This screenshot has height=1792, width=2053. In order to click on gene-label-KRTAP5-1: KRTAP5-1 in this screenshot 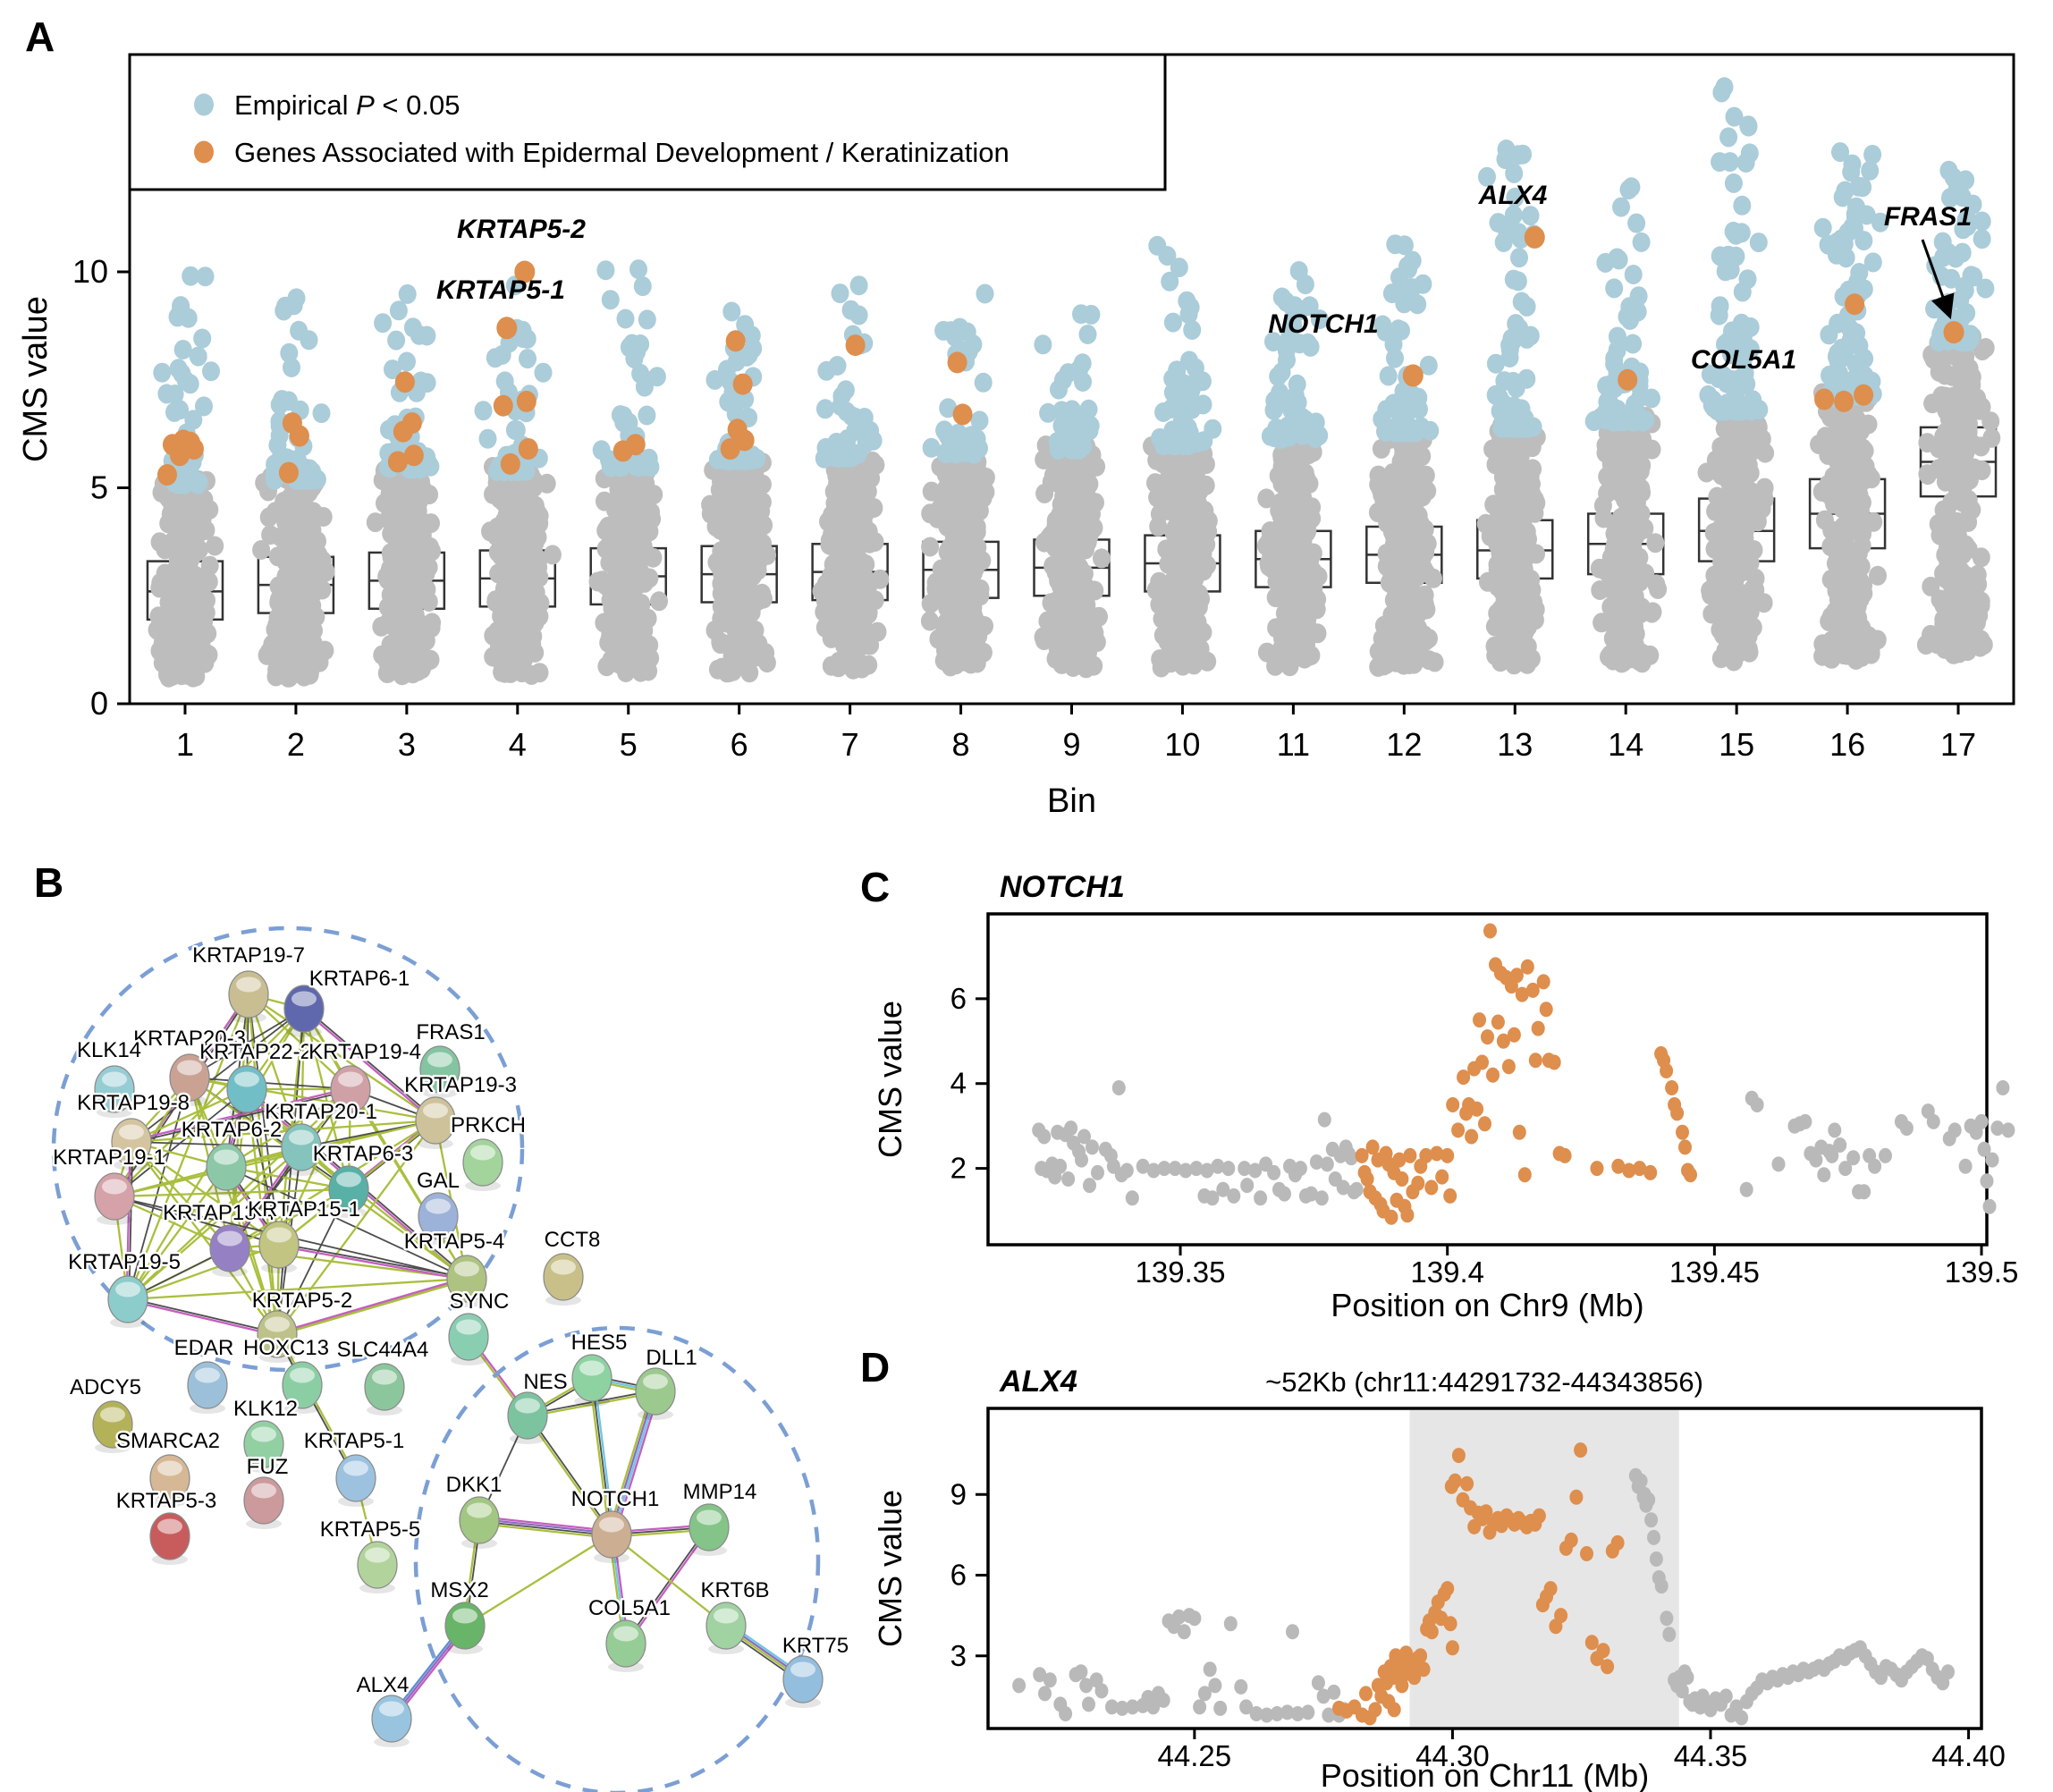, I will do `click(500, 290)`.